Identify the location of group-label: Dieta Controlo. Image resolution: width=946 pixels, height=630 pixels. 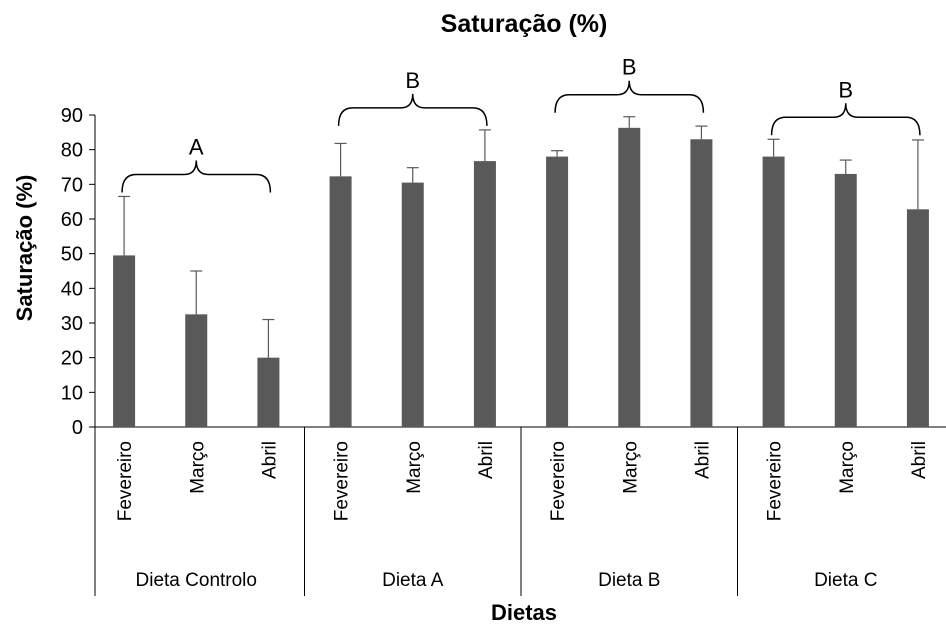
(196, 580).